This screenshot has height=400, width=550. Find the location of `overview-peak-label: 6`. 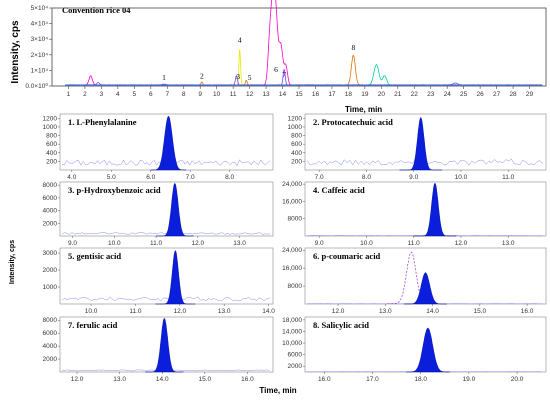

overview-peak-label: 6 is located at coordinates (276, 69).